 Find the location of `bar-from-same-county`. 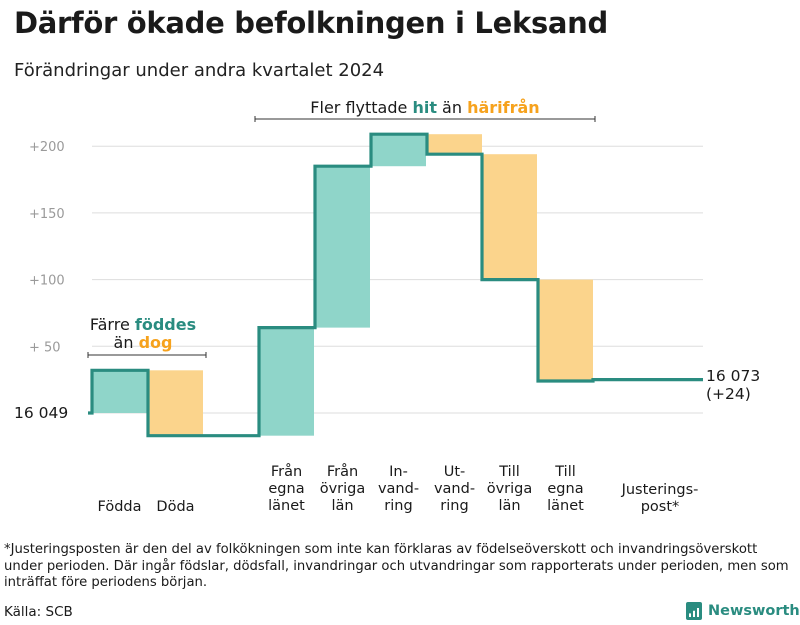

bar-from-same-county is located at coordinates (286, 381).